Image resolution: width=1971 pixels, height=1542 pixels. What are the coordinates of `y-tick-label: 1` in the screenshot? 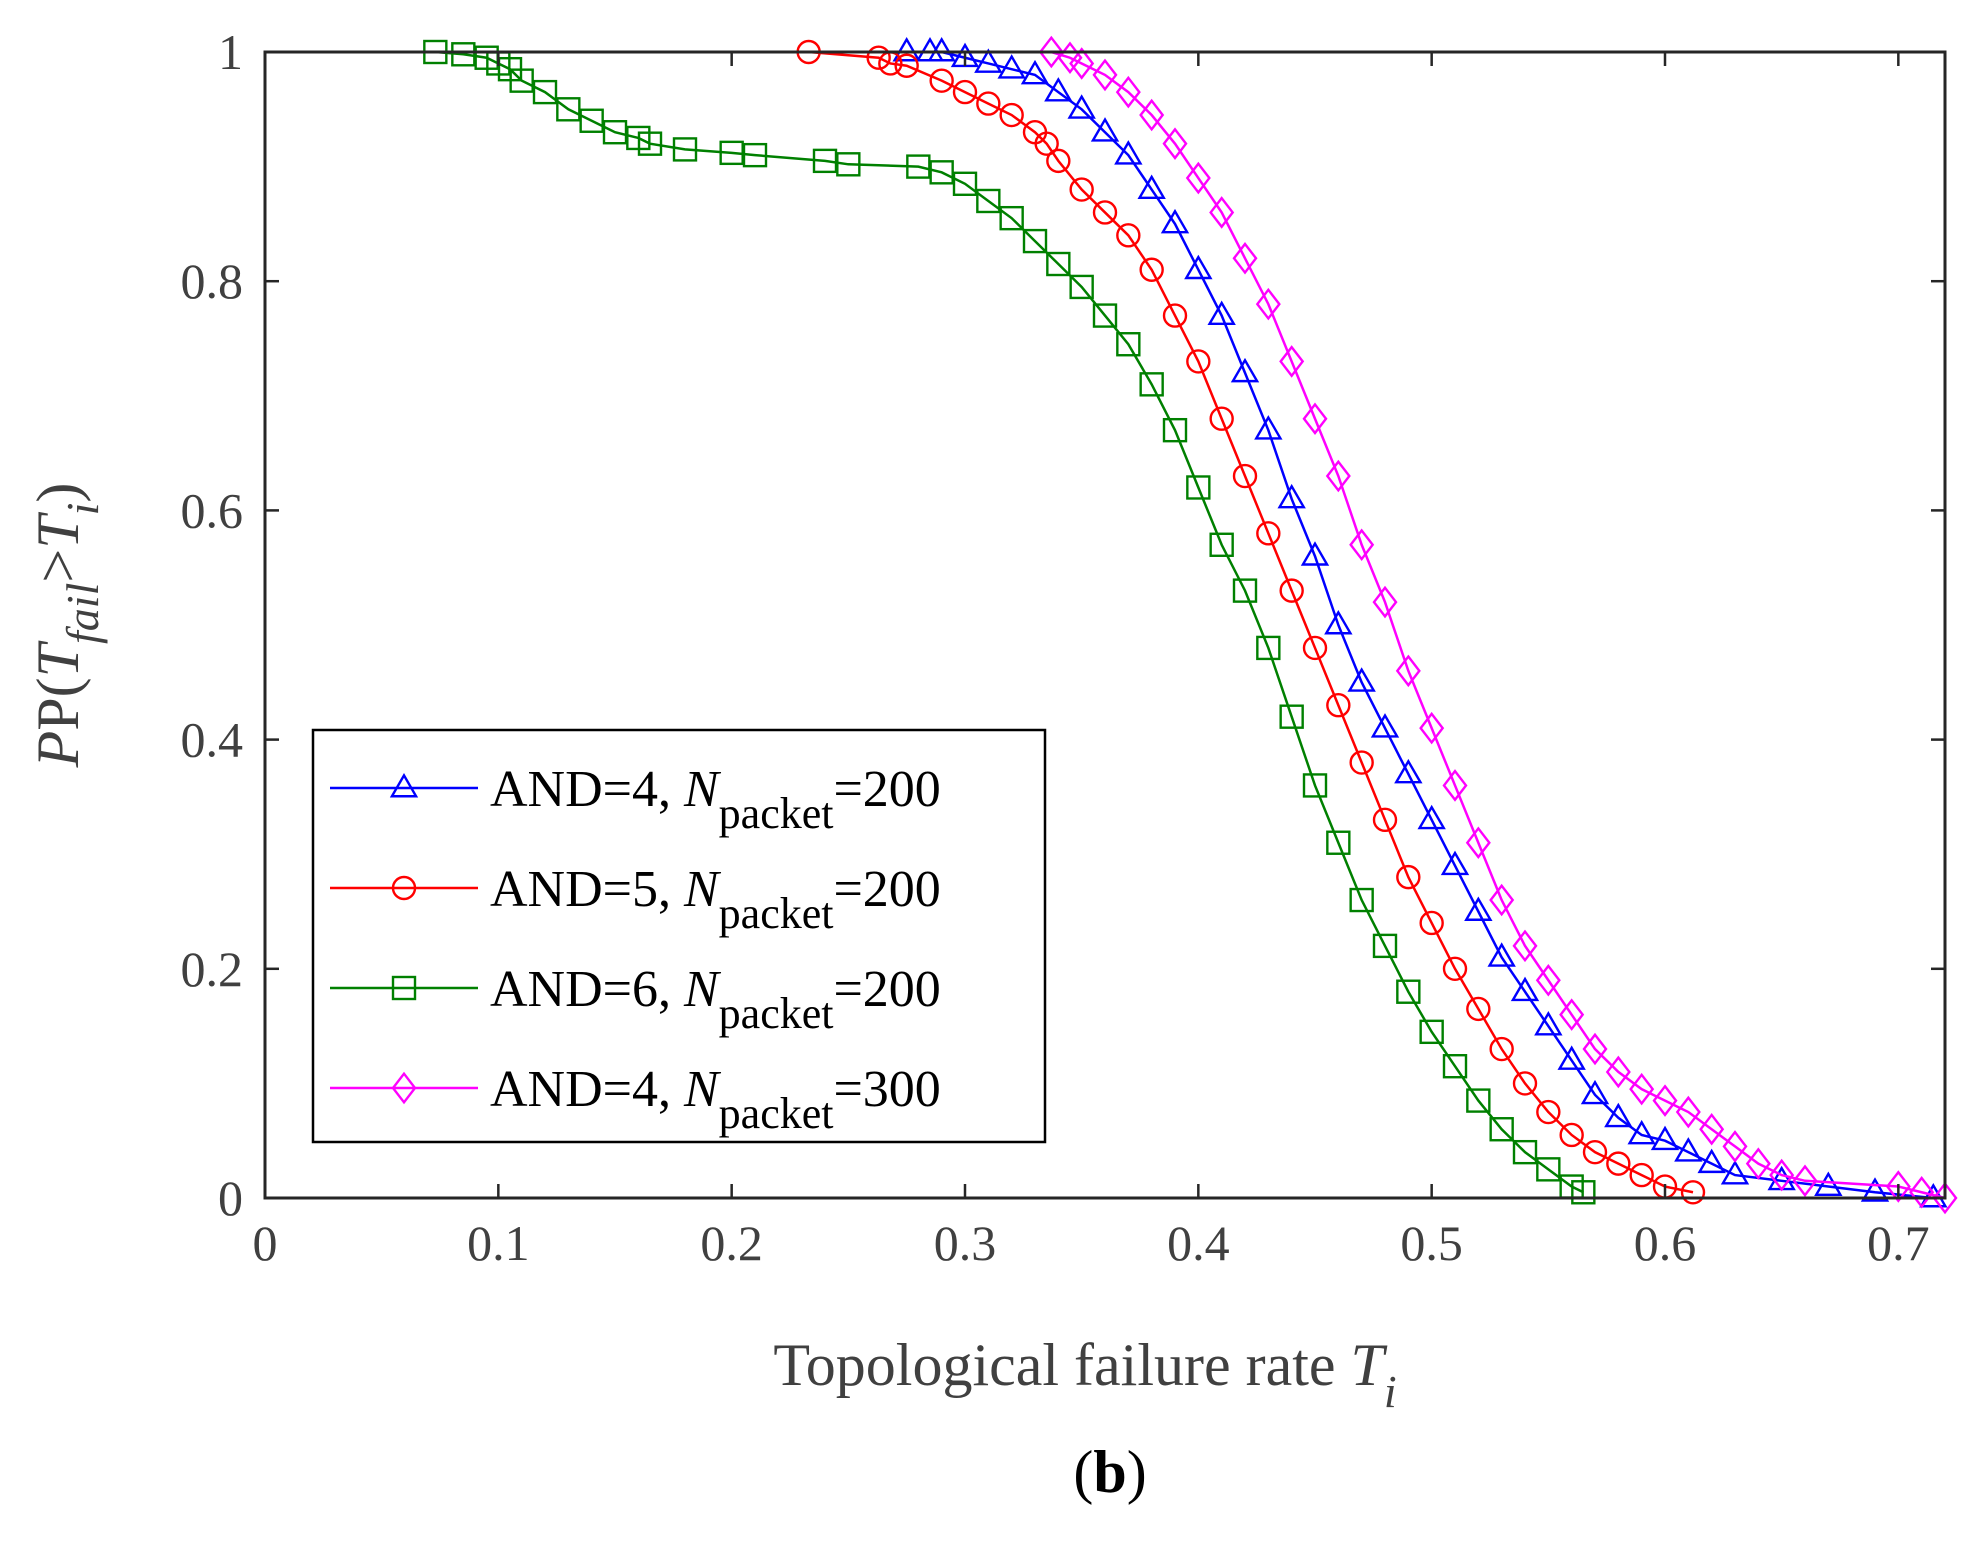 It's located at (230, 52).